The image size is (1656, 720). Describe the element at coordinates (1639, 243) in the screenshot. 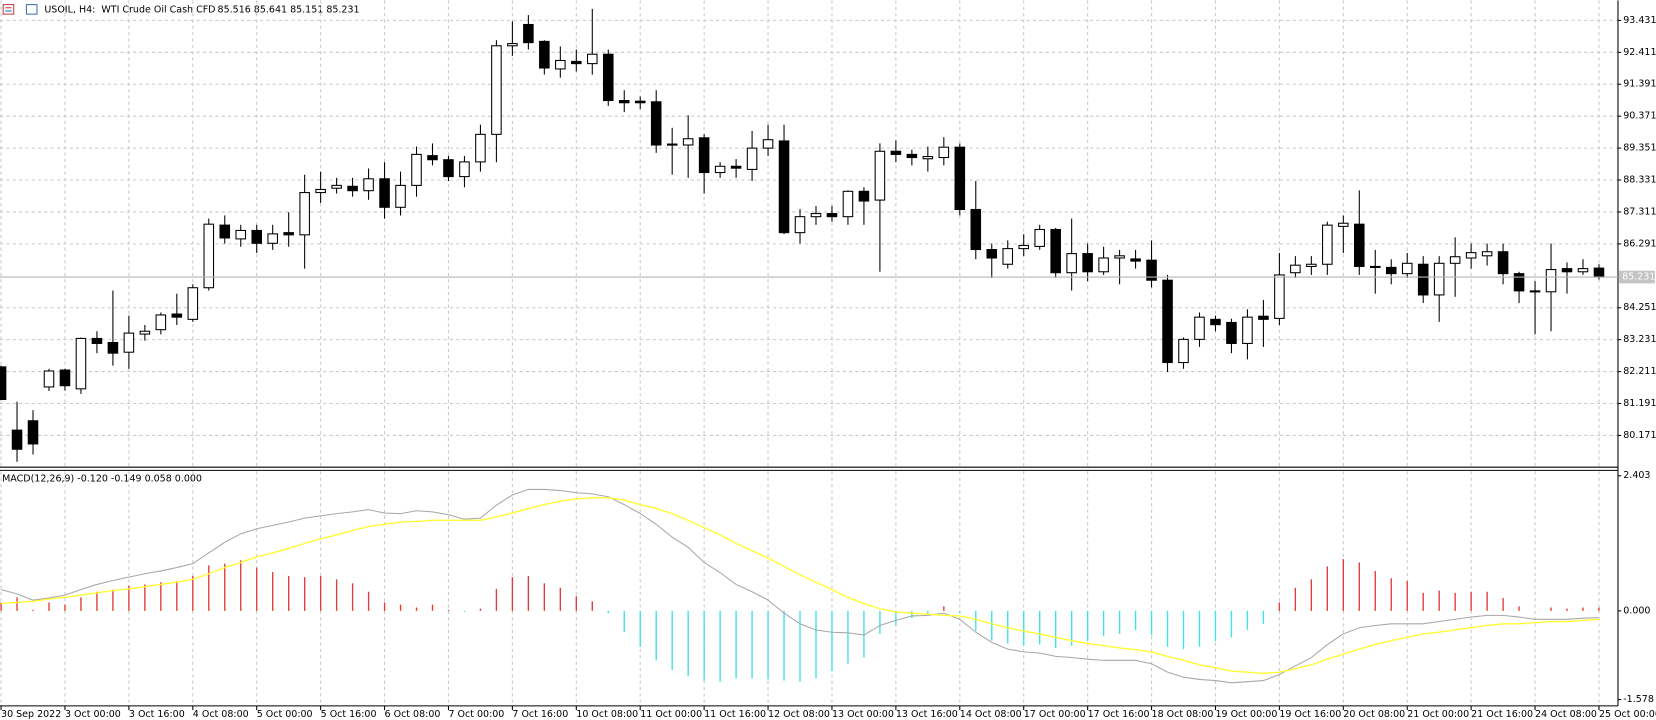

I see `y-tick-label: 86.291` at that location.